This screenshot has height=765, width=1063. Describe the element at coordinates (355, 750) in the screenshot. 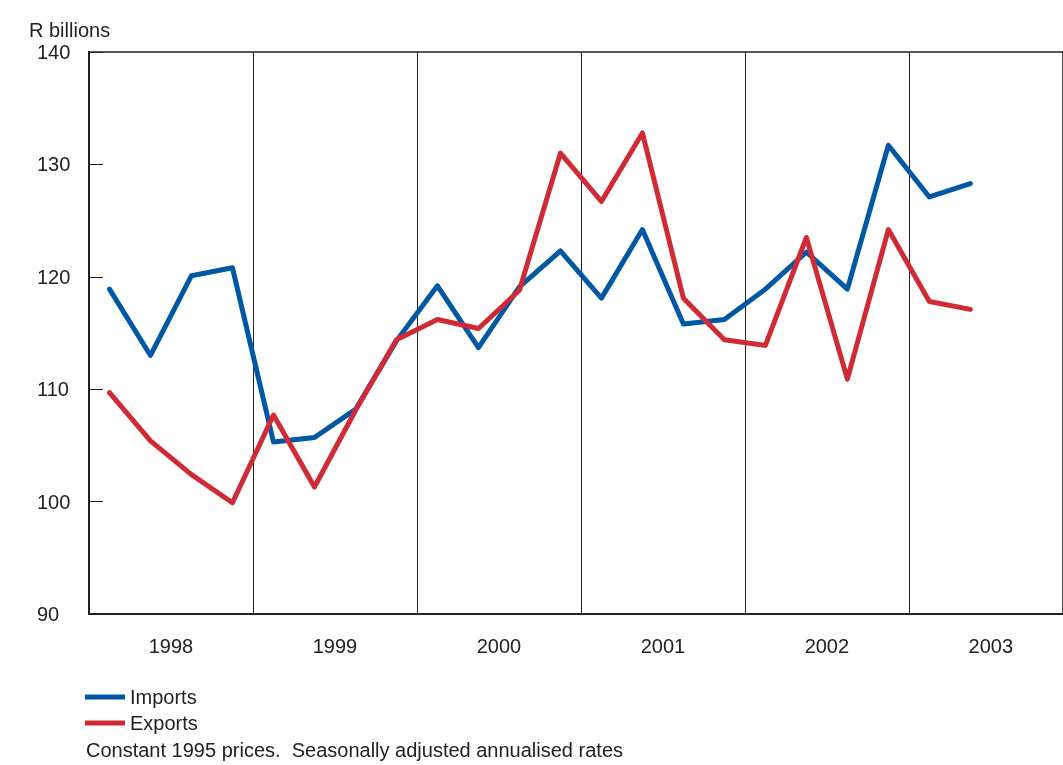

I see `text: Constant 1995 prices. Seasonally adjusted annualised rates` at that location.